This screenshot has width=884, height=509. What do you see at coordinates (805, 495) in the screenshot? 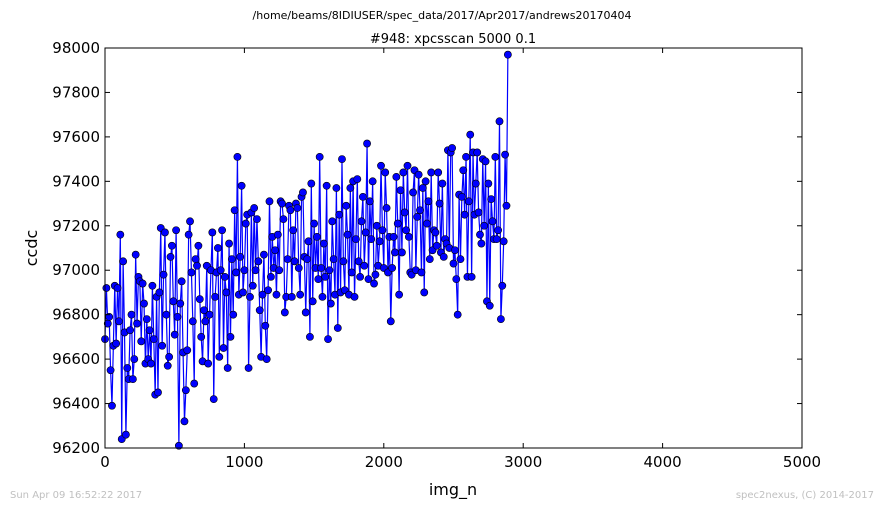
I see `footer-credit: spec2nexus, (C) 2014-2017` at bounding box center [805, 495].